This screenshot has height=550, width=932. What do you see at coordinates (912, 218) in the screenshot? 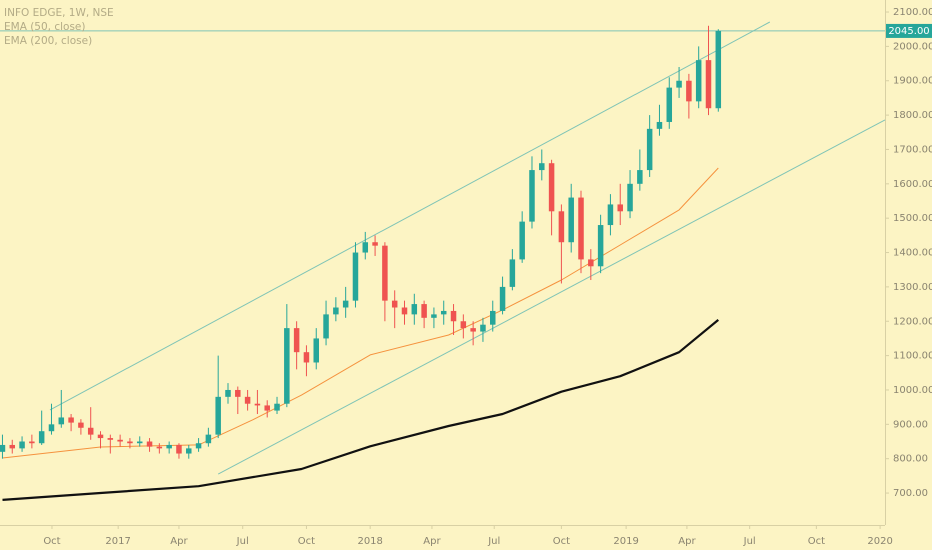
I see `y-tick-label: 1500.00` at bounding box center [912, 218].